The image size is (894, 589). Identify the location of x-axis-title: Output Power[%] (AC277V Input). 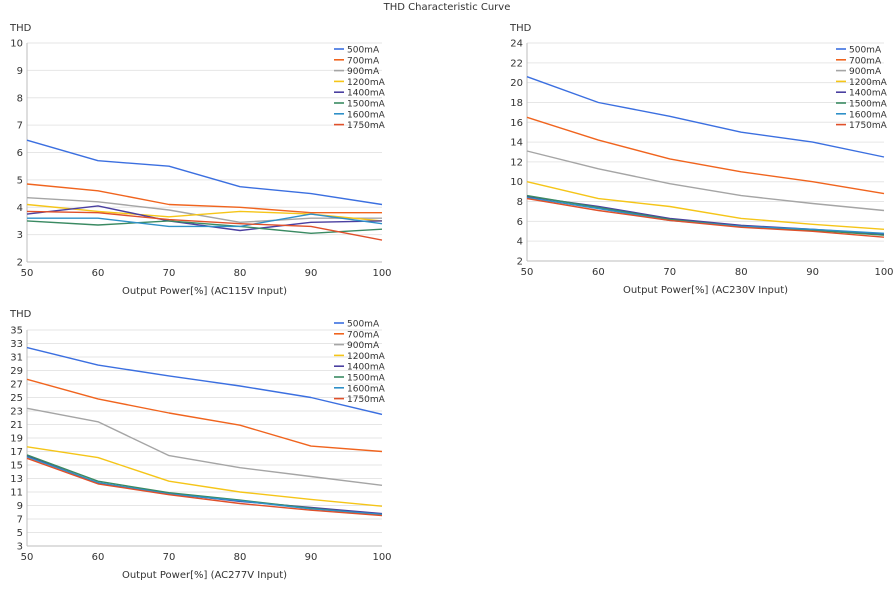
(204, 575).